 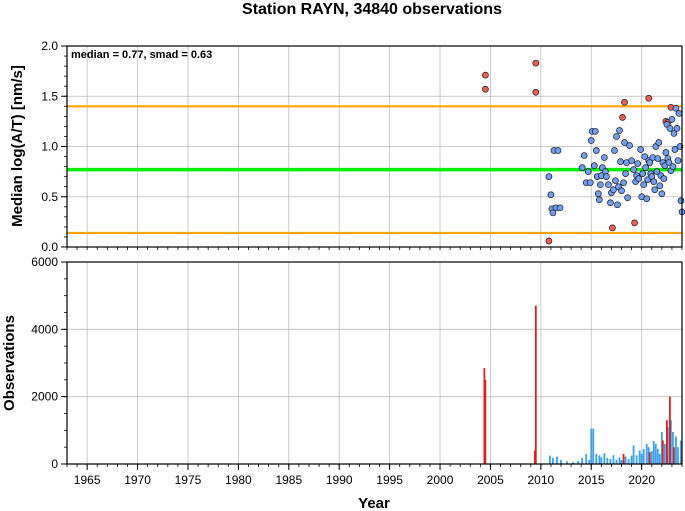 I want to click on x-tick-label: 1980, so click(x=238, y=480).